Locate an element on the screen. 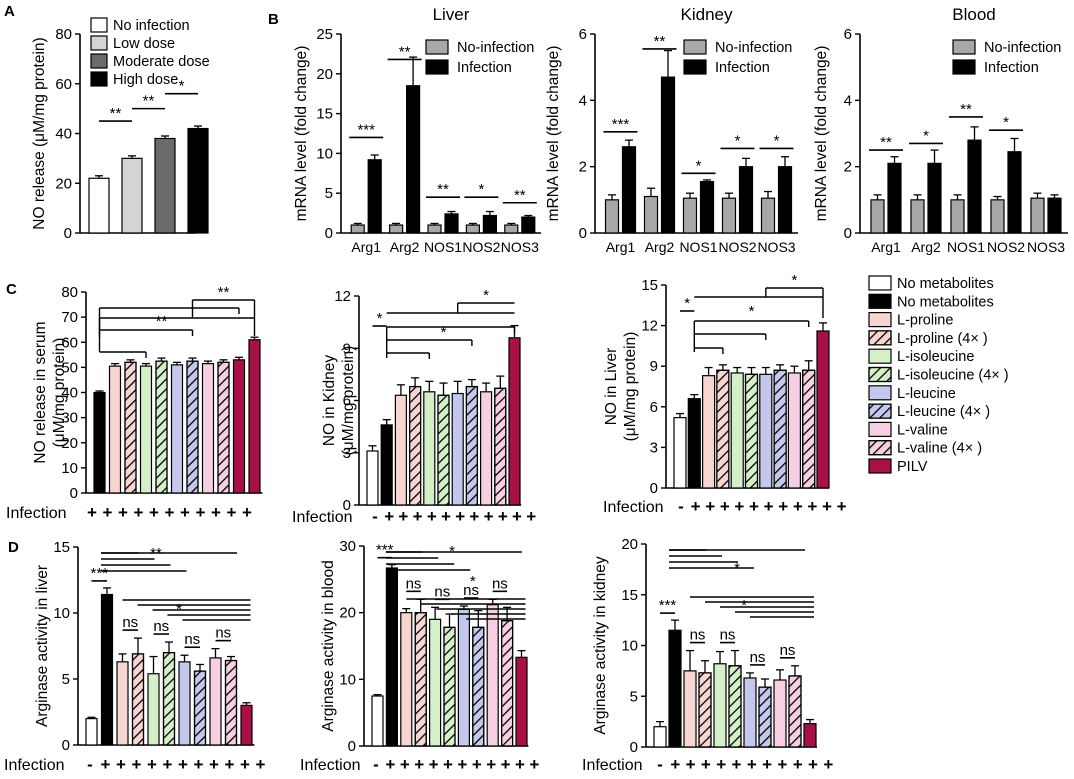 Image resolution: width=1074 pixels, height=779 pixels. chart-d-liver-infection-mark-11: + is located at coordinates (261, 764).